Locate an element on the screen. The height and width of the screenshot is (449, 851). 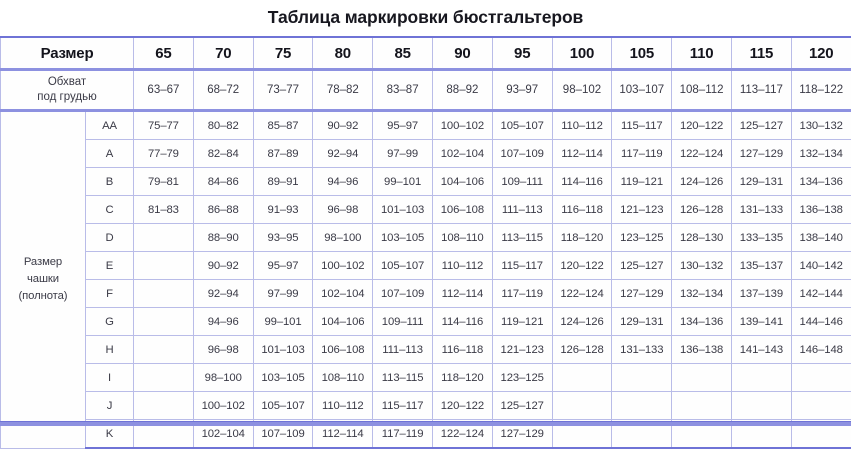
underbust-value-115: 113–117 is located at coordinates (761, 90).